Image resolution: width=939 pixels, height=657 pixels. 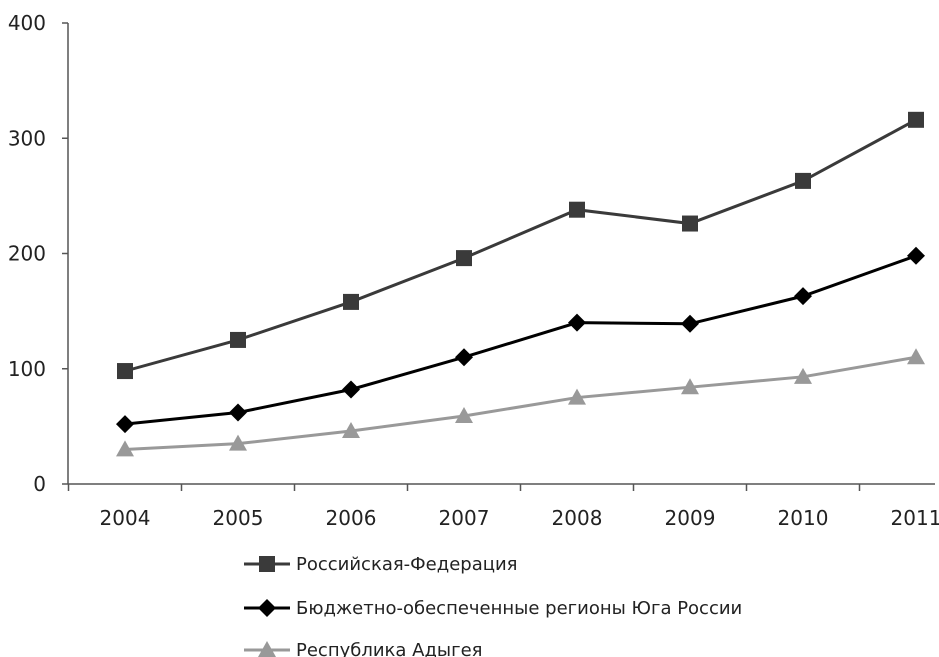 I want to click on legend-label: Бюджетно-обеспеченные регионы Юга России, so click(x=519, y=608).